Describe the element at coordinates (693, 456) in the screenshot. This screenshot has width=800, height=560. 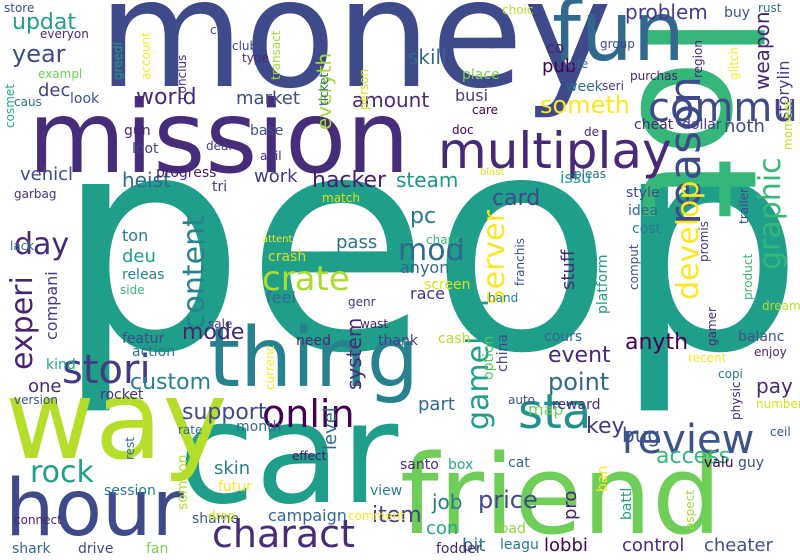
I see `word-access: access` at that location.